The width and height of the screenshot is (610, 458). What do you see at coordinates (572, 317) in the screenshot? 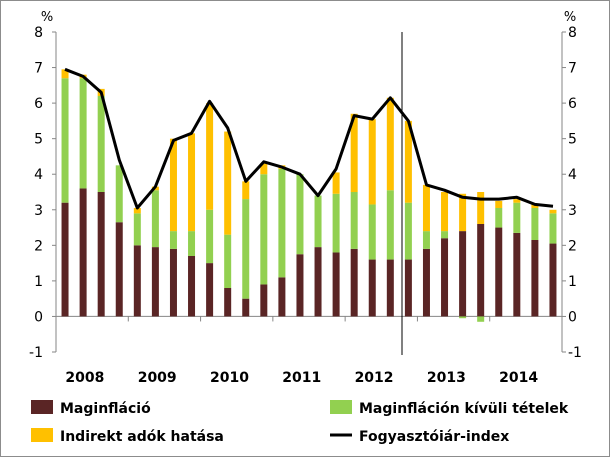
I see `right-tick-label: 0` at bounding box center [572, 317].